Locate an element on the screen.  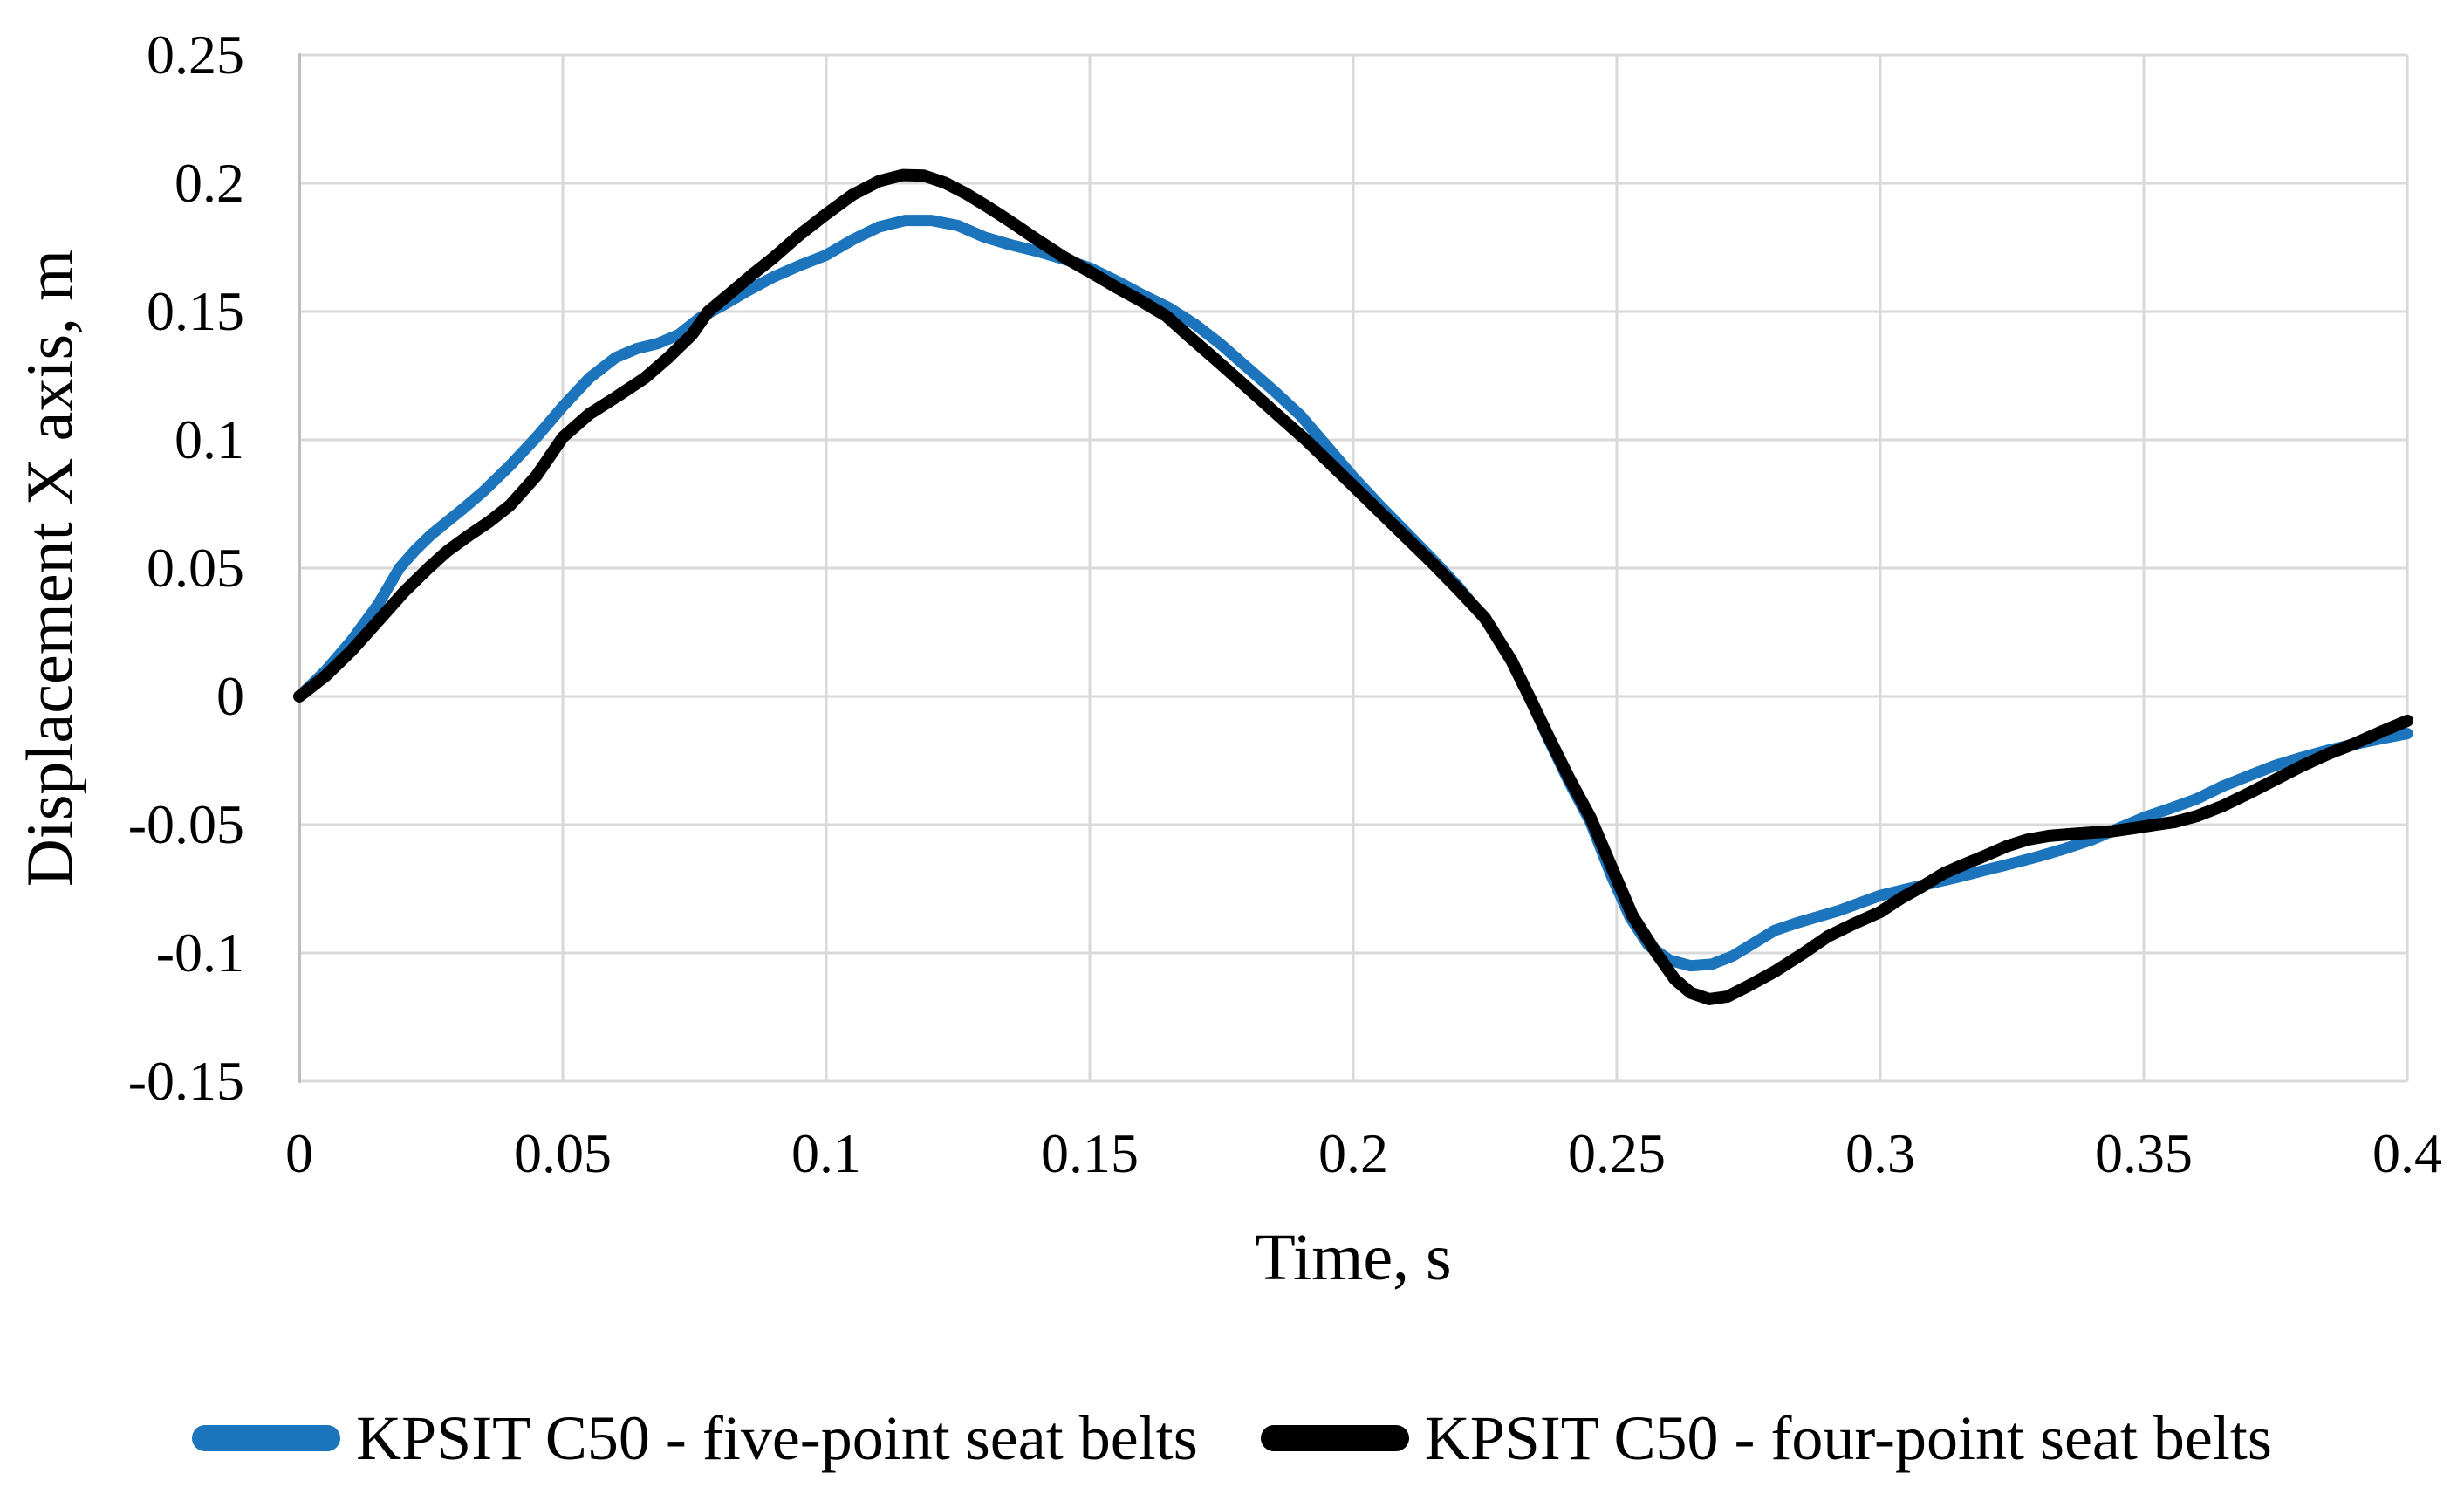
x-tick-label: 0 is located at coordinates (299, 1153).